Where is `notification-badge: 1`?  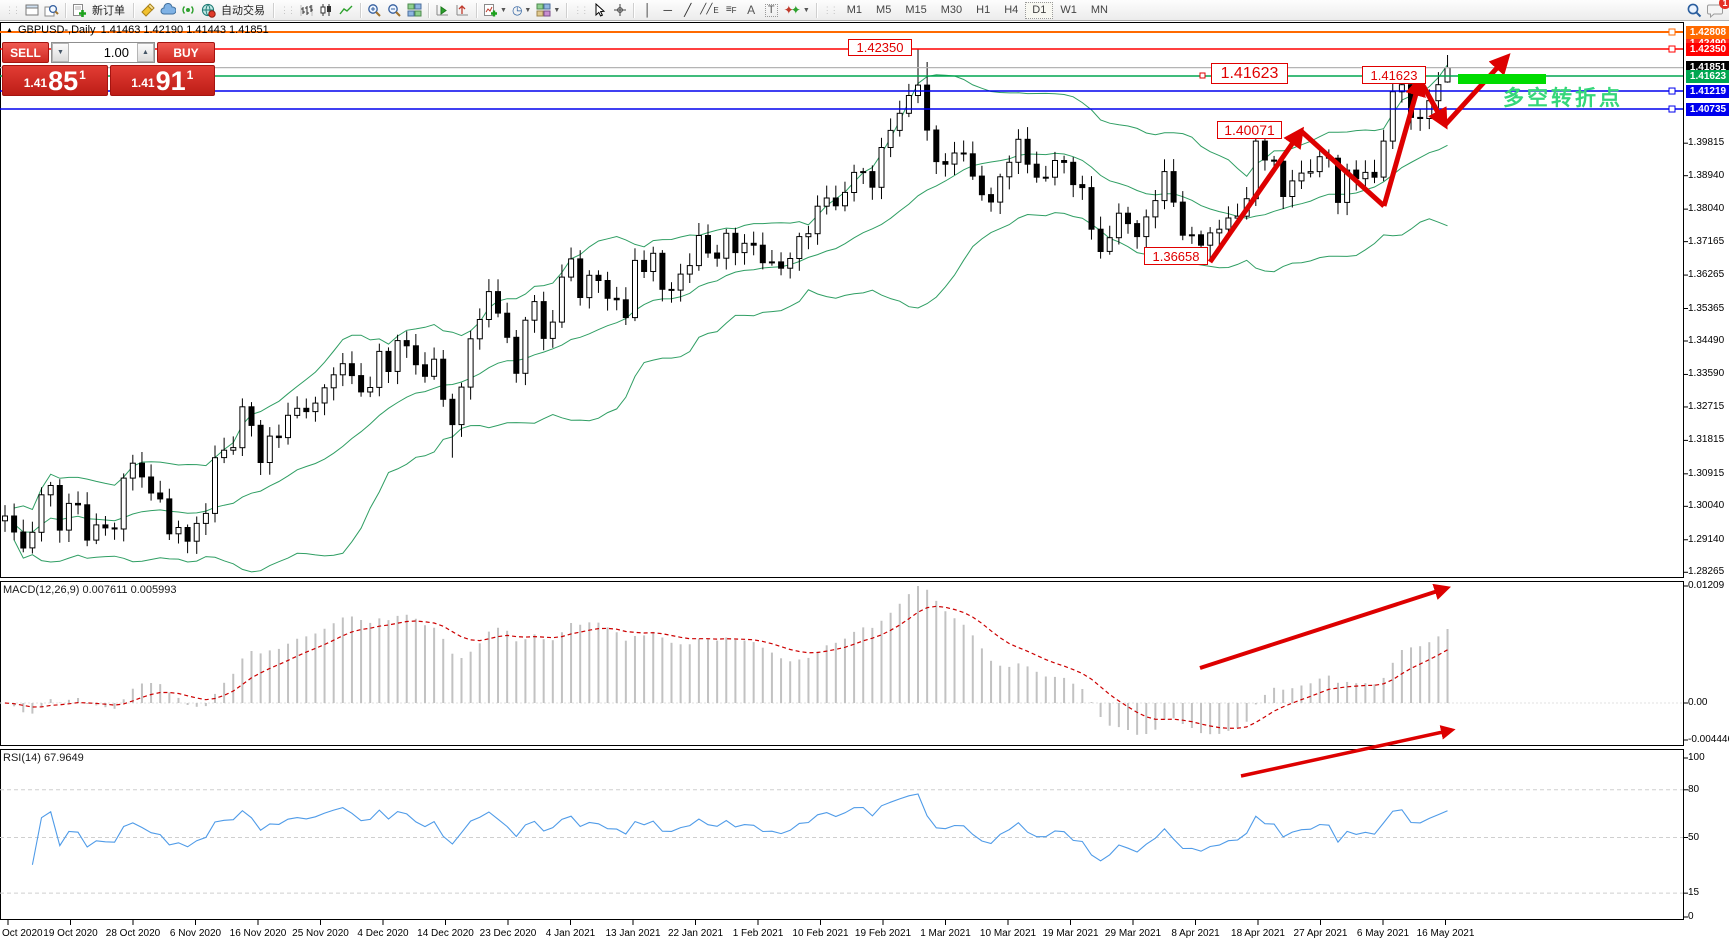
notification-badge: 1 is located at coordinates (1724, 4).